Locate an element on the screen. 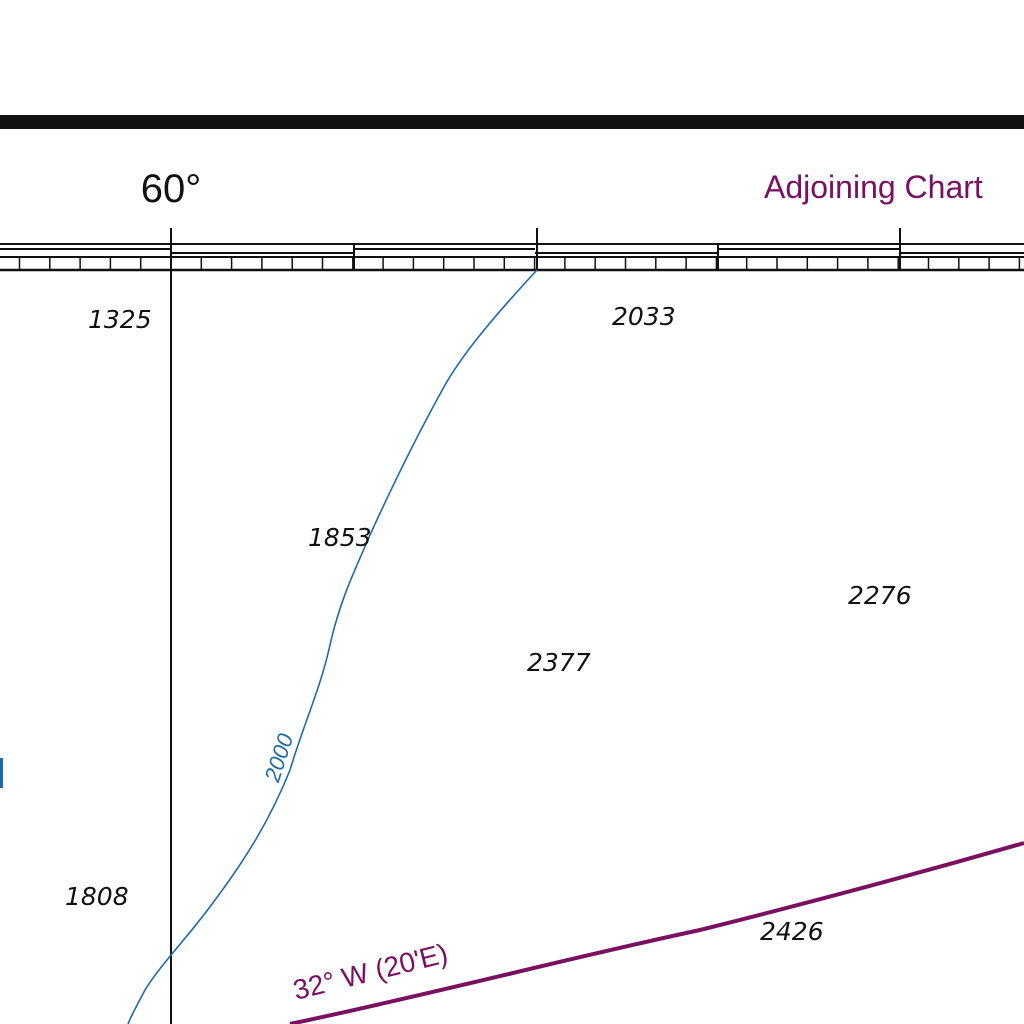  chart-neat-line is located at coordinates (512, 122).